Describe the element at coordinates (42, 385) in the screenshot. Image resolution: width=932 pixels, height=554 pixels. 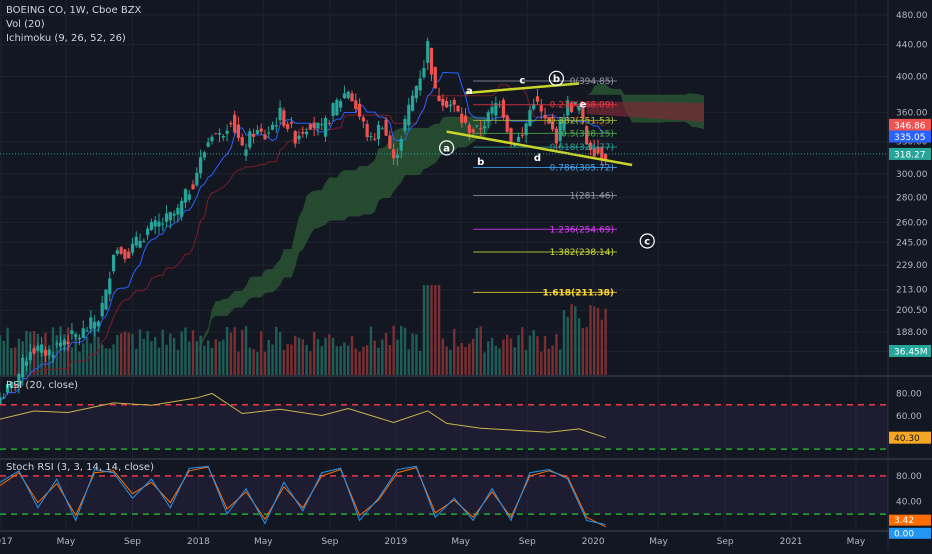
I see `legend-rsi: RSI (20, close)` at that location.